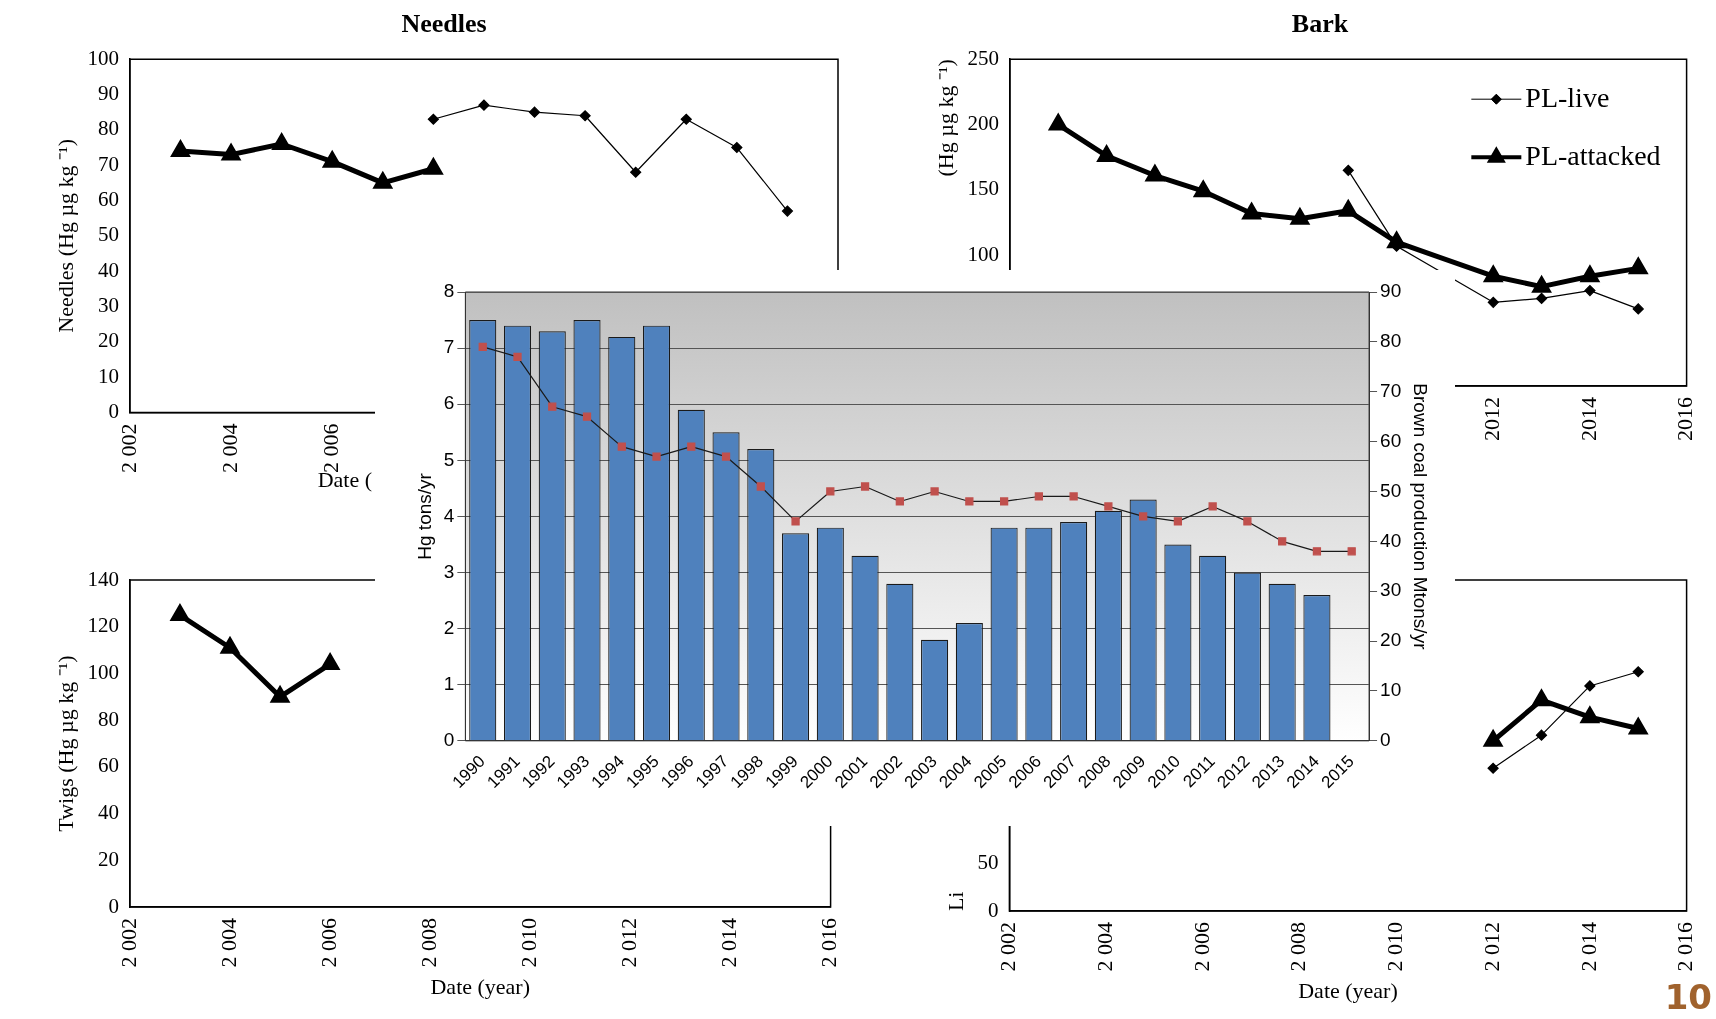  I want to click on y2-tick-label: 60, so click(1391, 440).